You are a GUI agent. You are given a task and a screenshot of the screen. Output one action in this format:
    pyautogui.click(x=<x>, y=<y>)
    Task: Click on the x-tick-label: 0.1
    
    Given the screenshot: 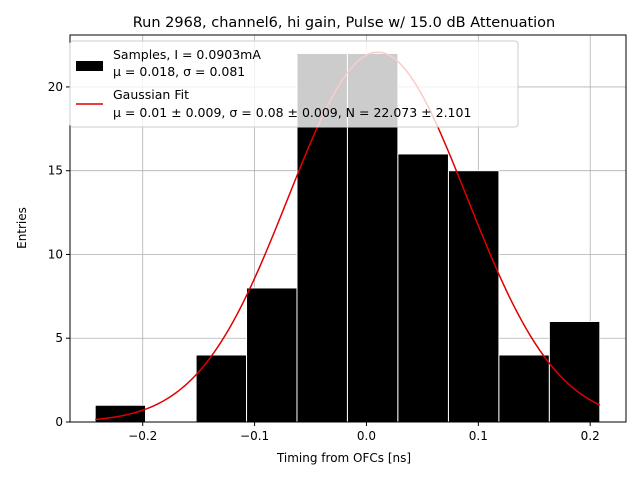 What is the action you would take?
    pyautogui.click(x=478, y=436)
    